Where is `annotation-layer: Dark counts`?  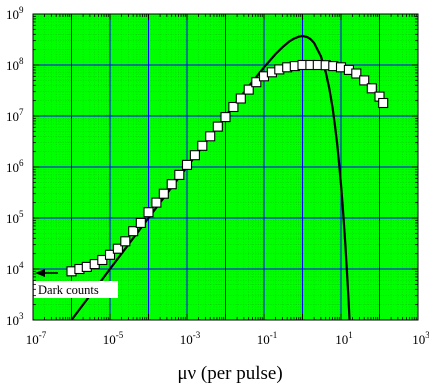
annotation-layer: Dark counts is located at coordinates (76, 283).